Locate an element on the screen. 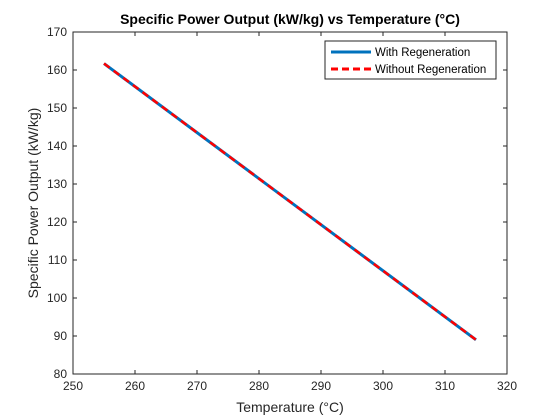  x-tick-label: 310 is located at coordinates (445, 386).